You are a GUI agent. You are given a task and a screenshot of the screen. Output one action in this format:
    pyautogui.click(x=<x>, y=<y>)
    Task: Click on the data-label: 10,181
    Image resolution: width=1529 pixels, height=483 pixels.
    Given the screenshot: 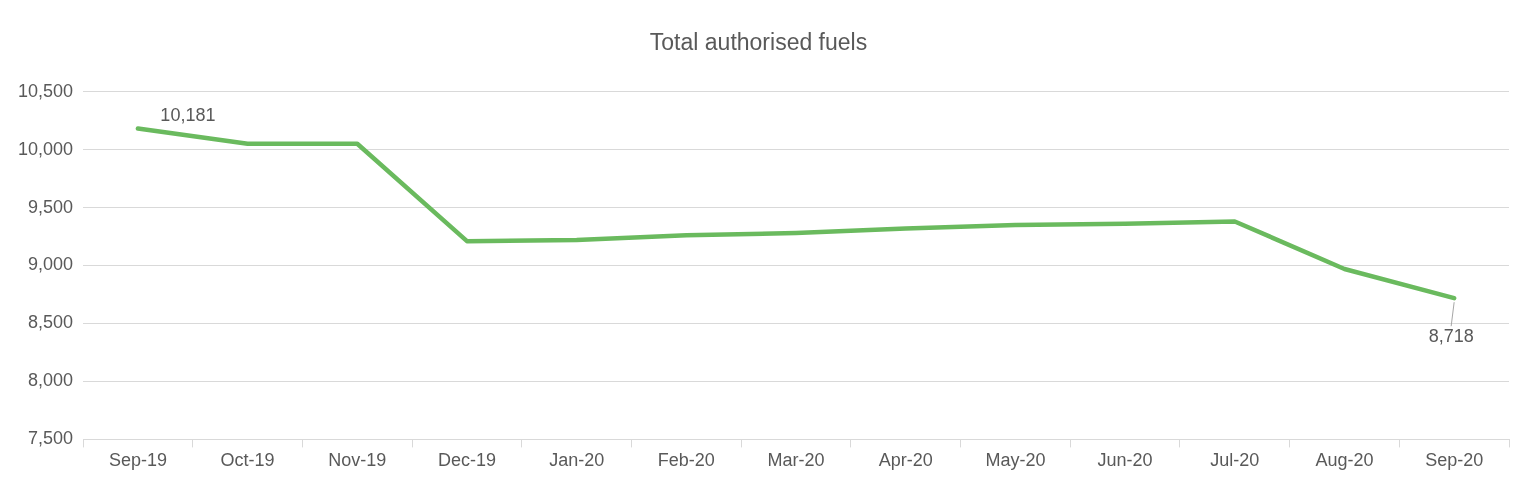 What is the action you would take?
    pyautogui.click(x=188, y=114)
    